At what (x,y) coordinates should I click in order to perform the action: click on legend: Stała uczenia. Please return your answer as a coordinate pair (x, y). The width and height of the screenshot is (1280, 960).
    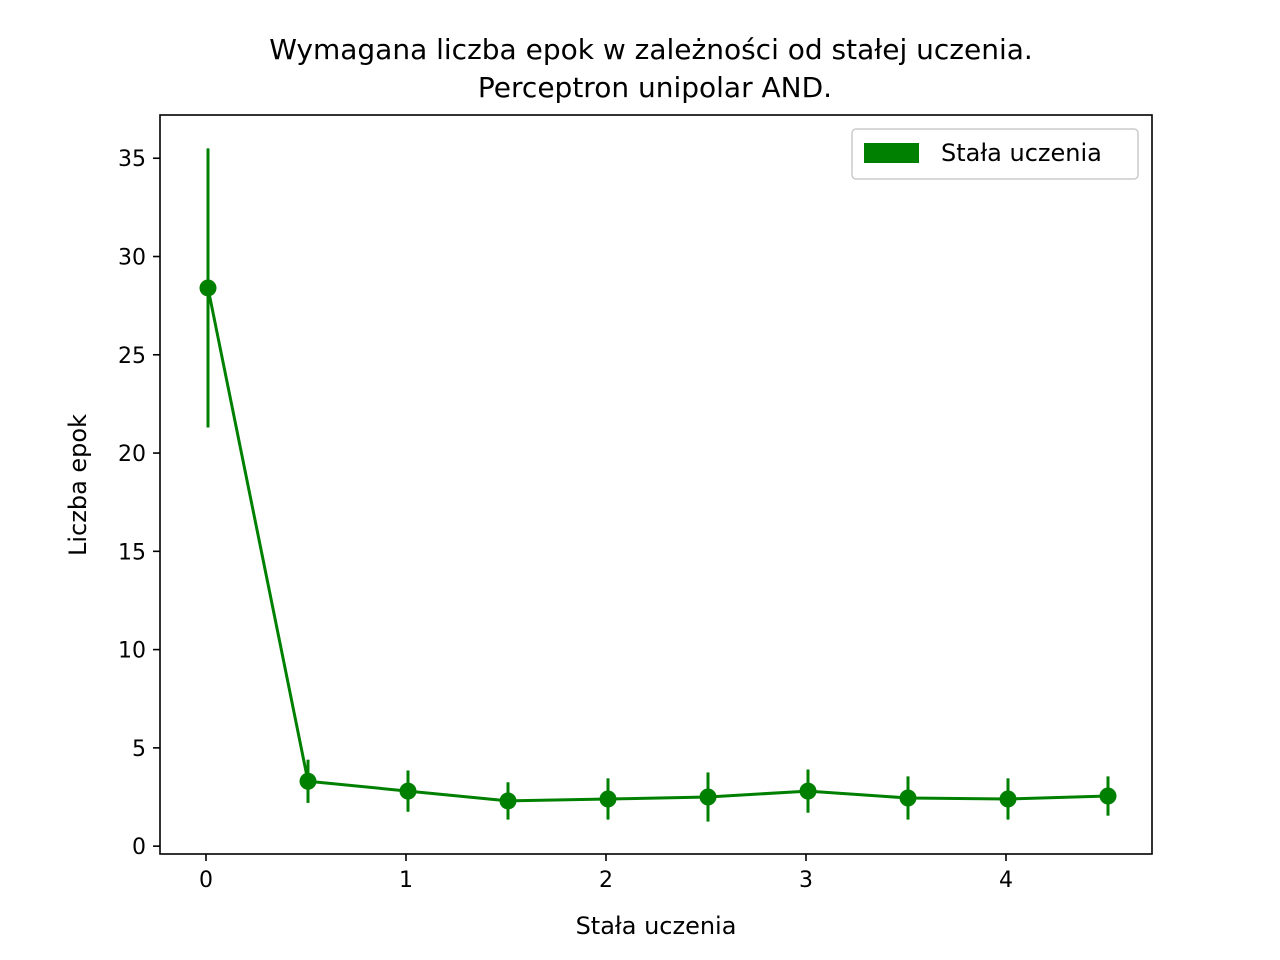
    Looking at the image, I should click on (995, 154).